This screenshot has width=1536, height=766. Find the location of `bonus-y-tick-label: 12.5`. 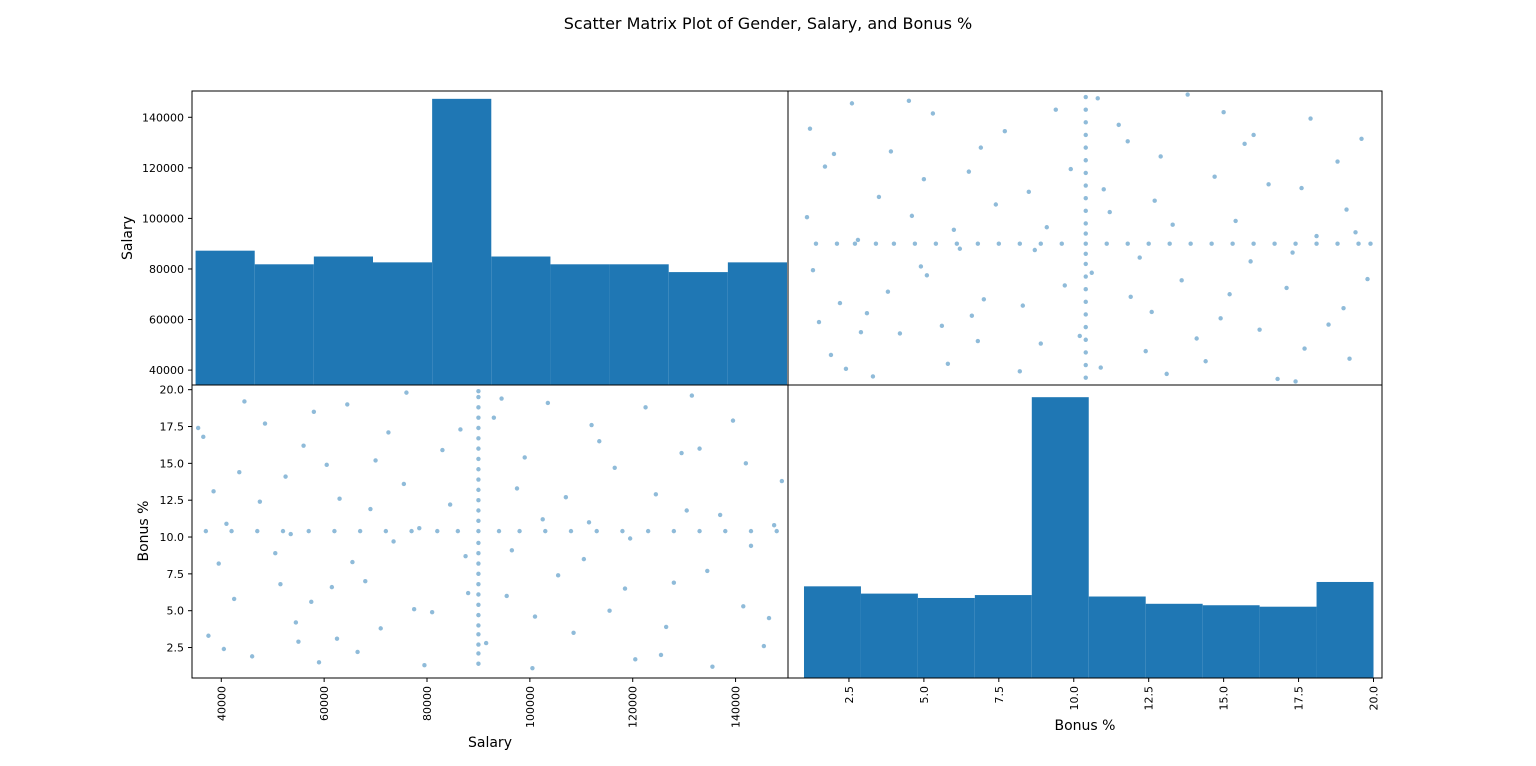

bonus-y-tick-label: 12.5 is located at coordinates (172, 500).